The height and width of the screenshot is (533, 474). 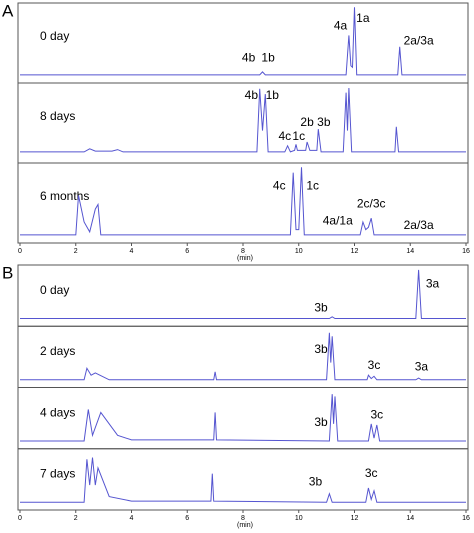 I want to click on peak-label: 4a, so click(x=341, y=25).